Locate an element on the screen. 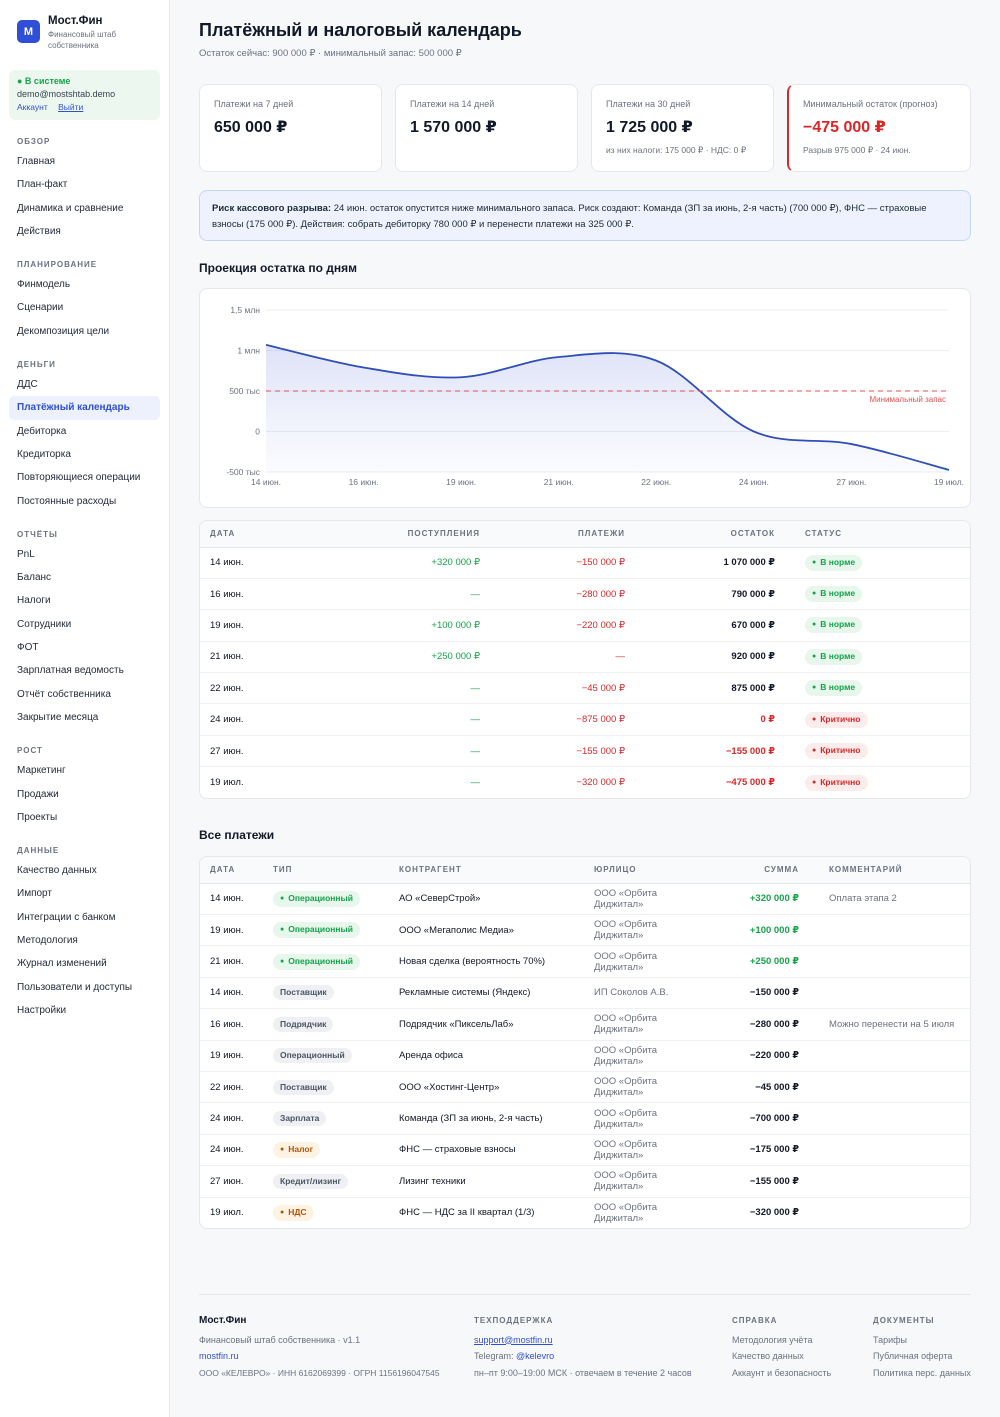  brand-subtitle: Финансовый штаб собственника is located at coordinates (82, 40).